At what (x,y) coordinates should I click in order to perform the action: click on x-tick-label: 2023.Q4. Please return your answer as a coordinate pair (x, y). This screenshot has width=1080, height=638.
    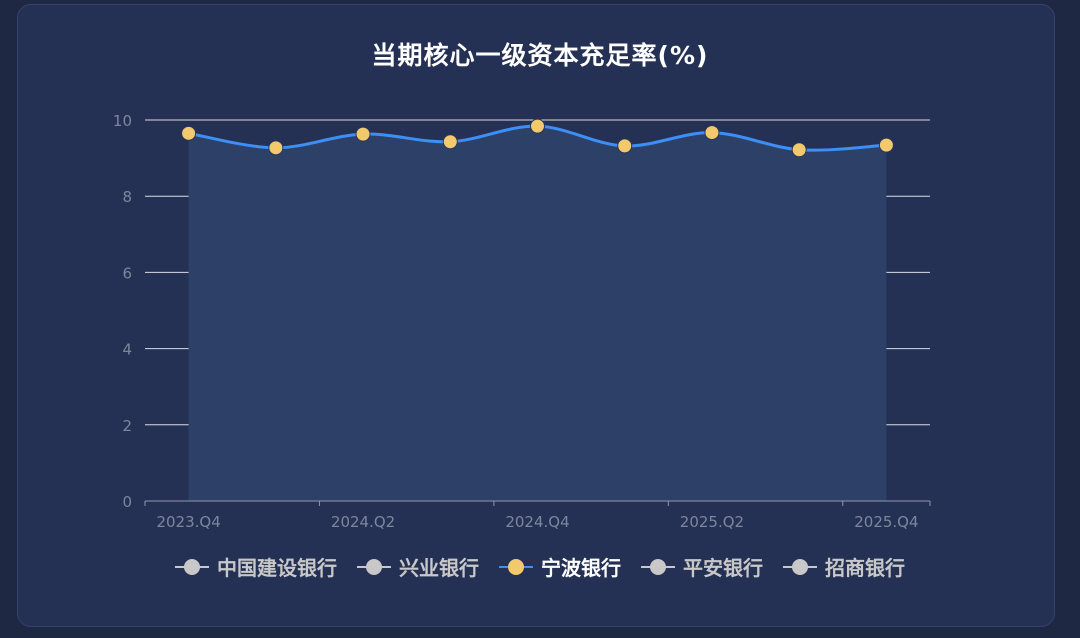
    Looking at the image, I should click on (188, 522).